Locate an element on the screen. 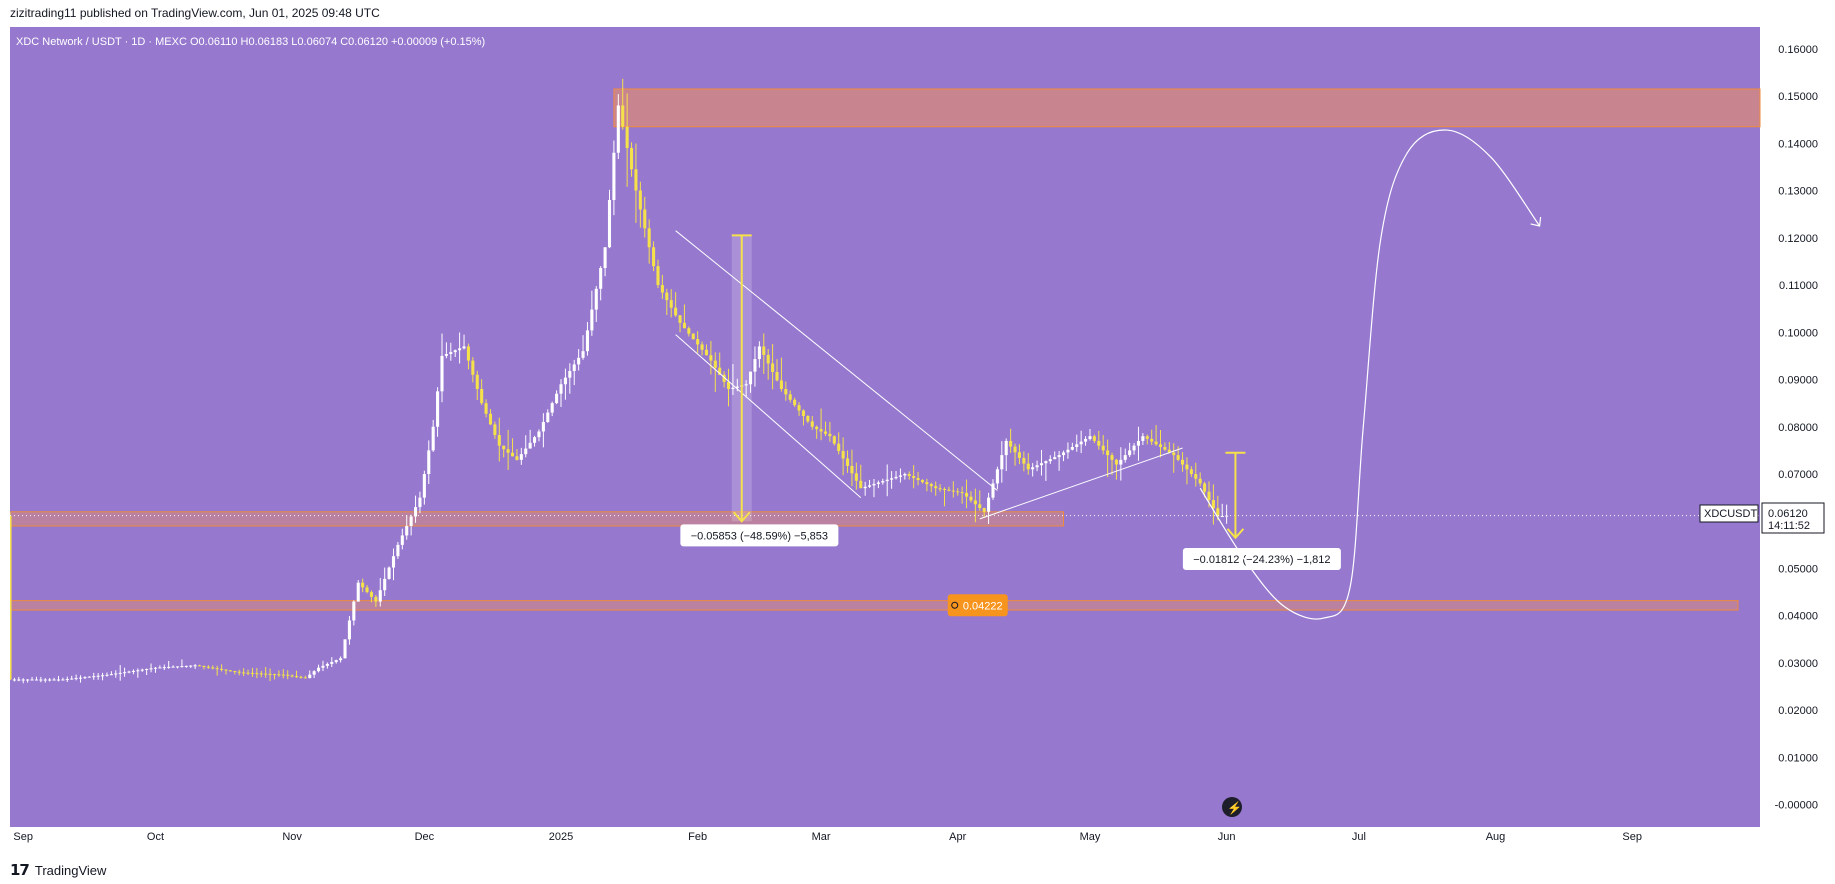 Image resolution: width=1835 pixels, height=884 pixels. x-tick-label: Jun is located at coordinates (1227, 837).